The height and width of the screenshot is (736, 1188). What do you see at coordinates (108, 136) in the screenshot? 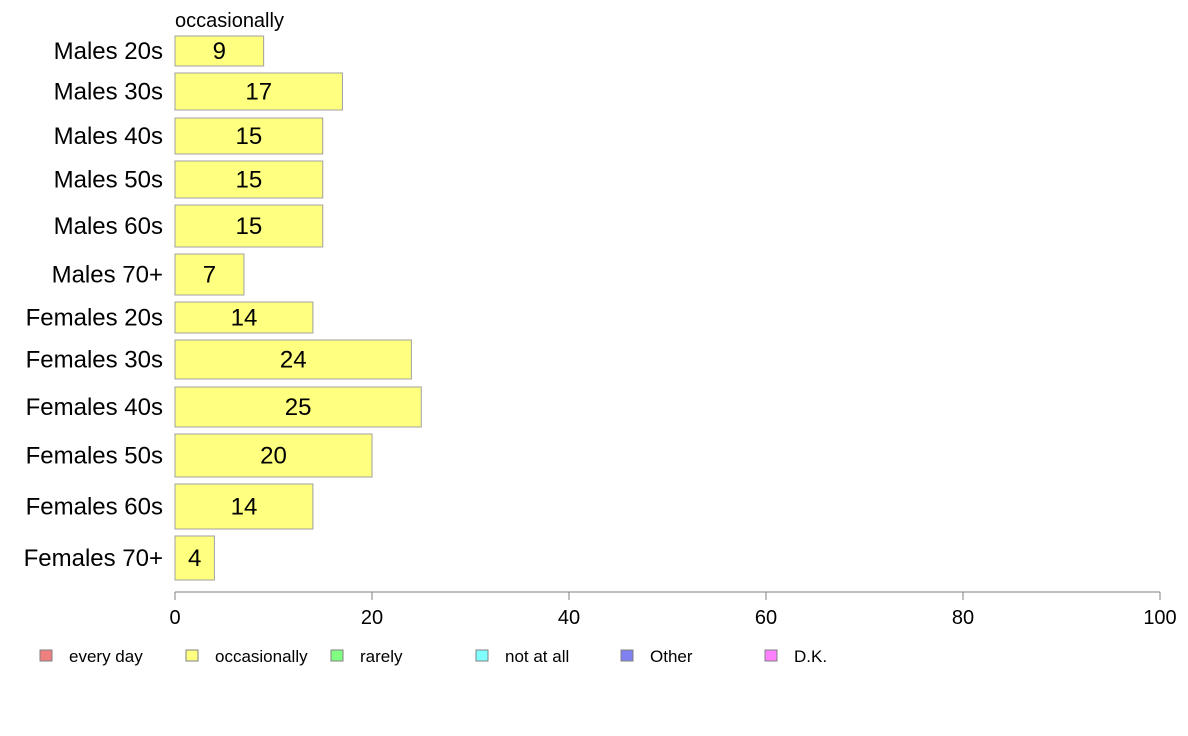
I see `category-label: Males 40s` at bounding box center [108, 136].